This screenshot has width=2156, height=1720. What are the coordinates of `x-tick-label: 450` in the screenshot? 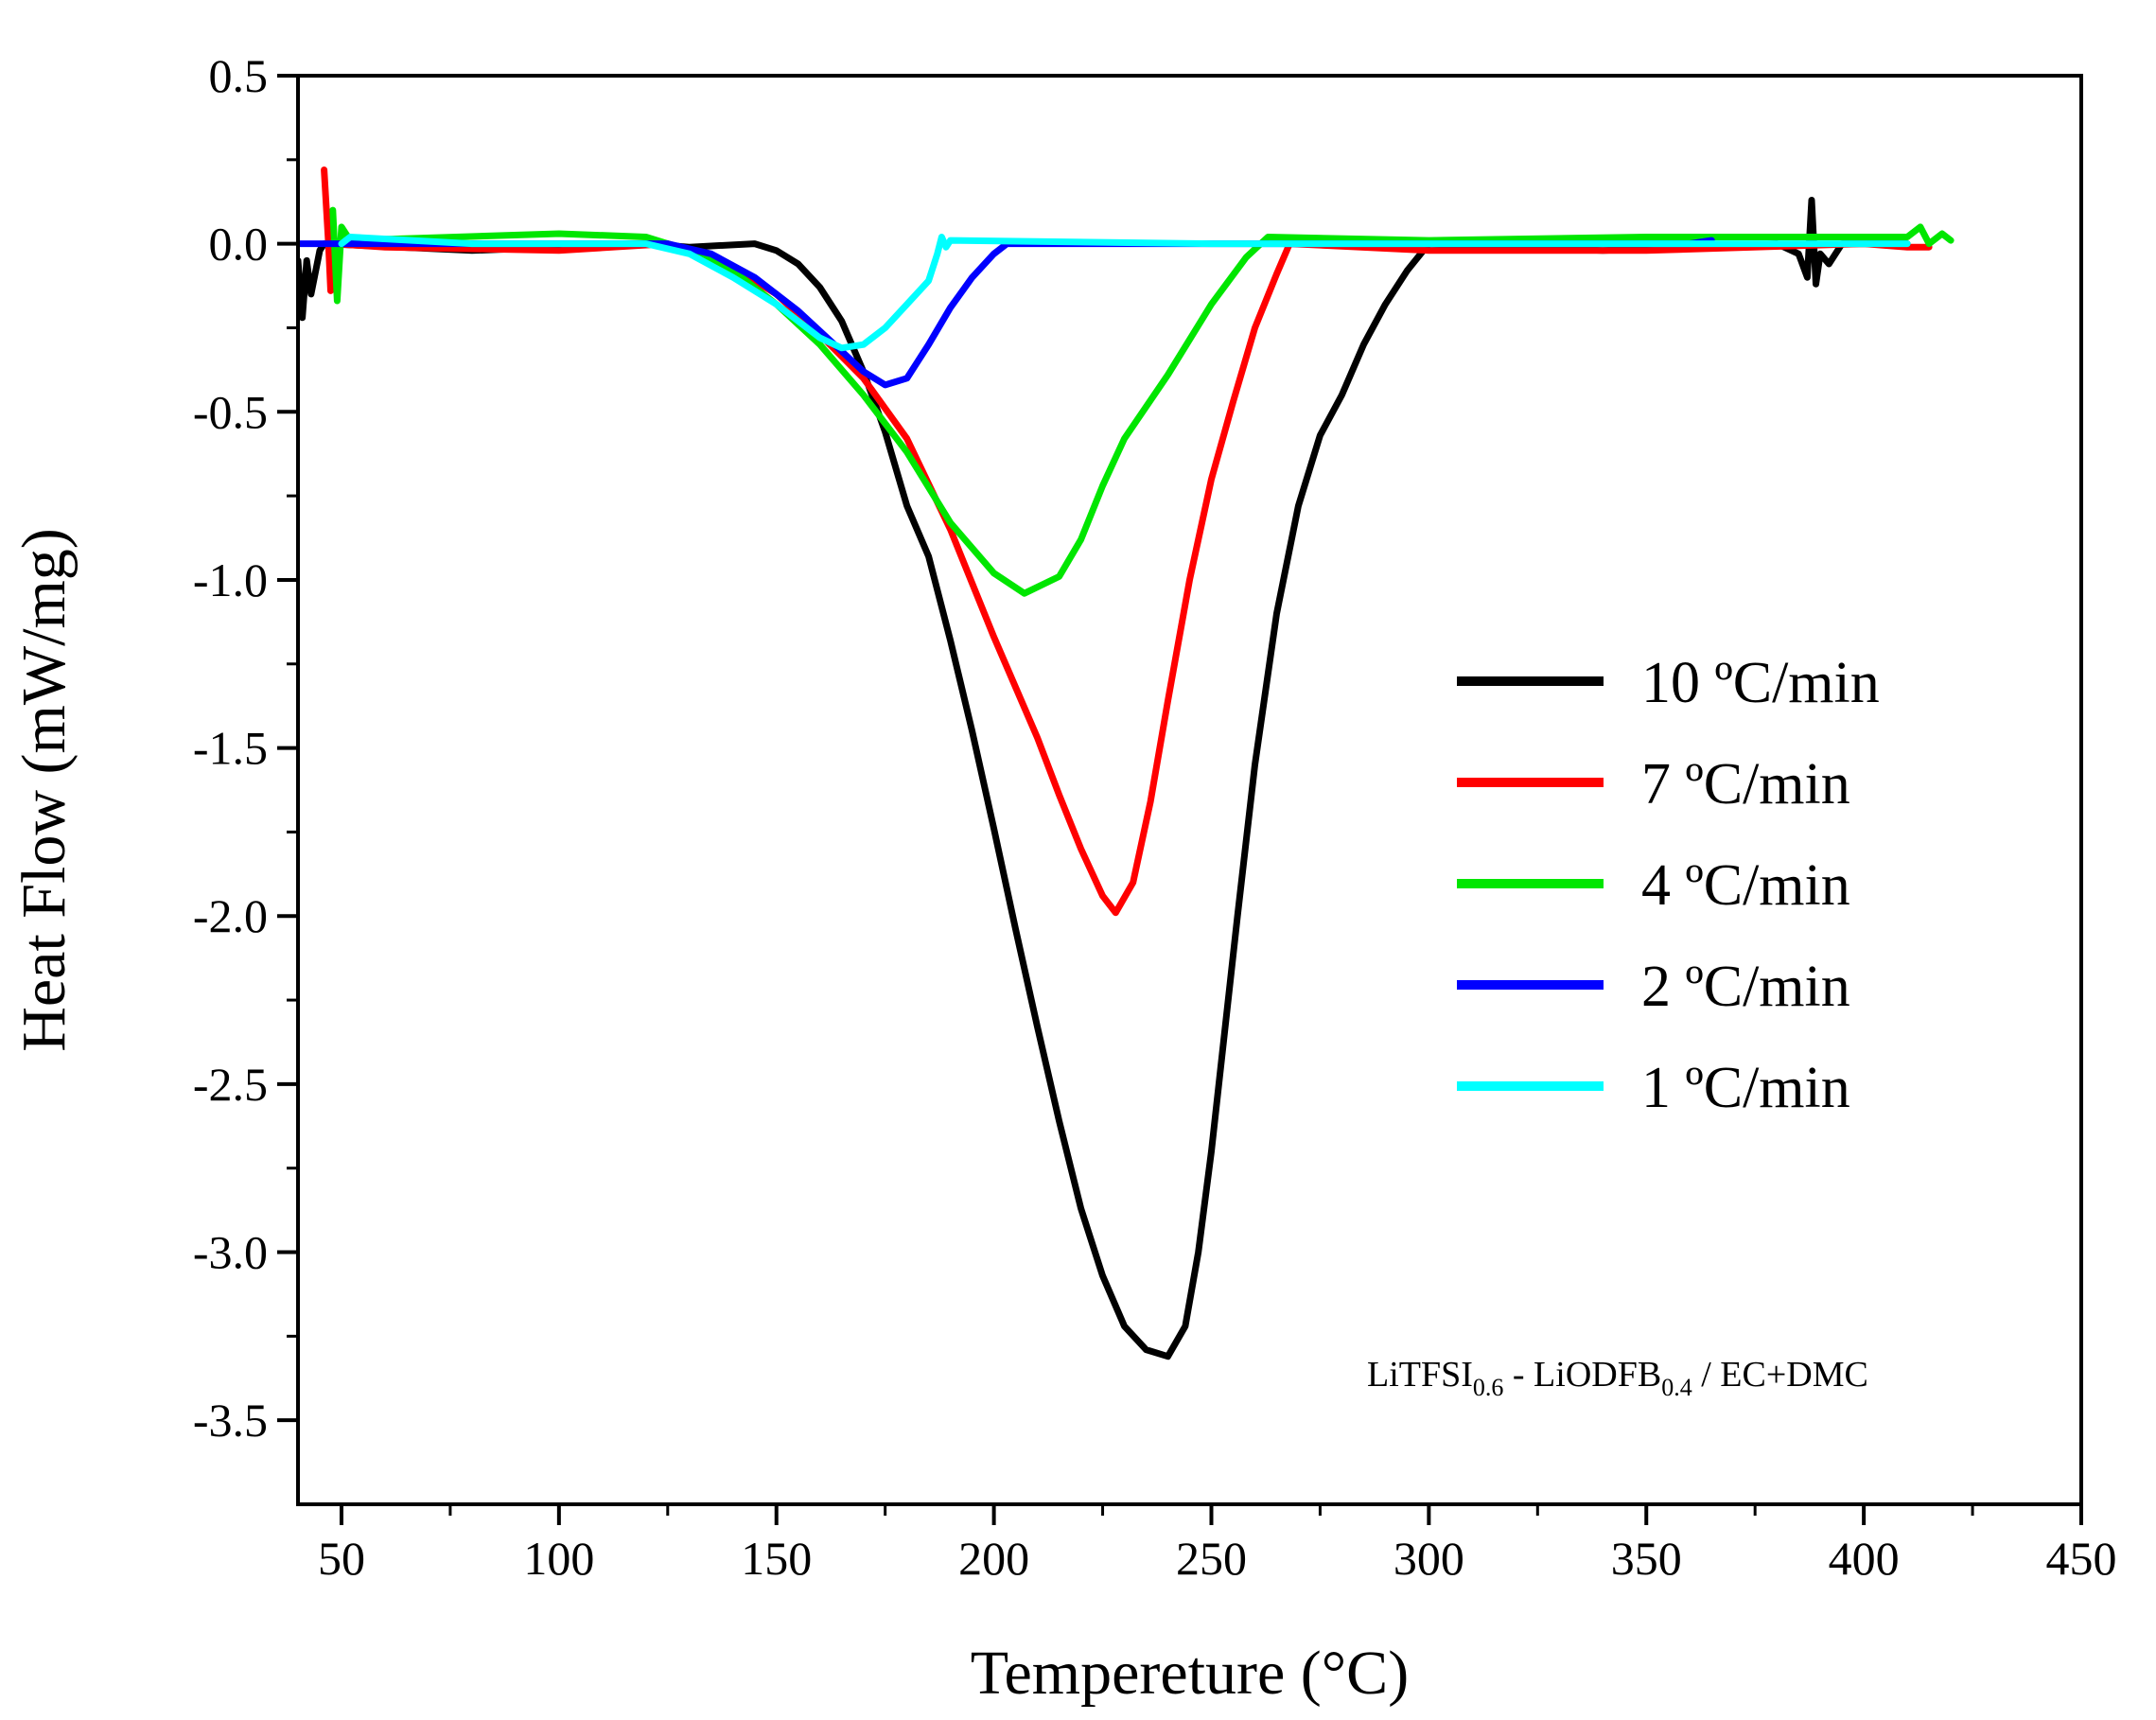 It's located at (2081, 1558).